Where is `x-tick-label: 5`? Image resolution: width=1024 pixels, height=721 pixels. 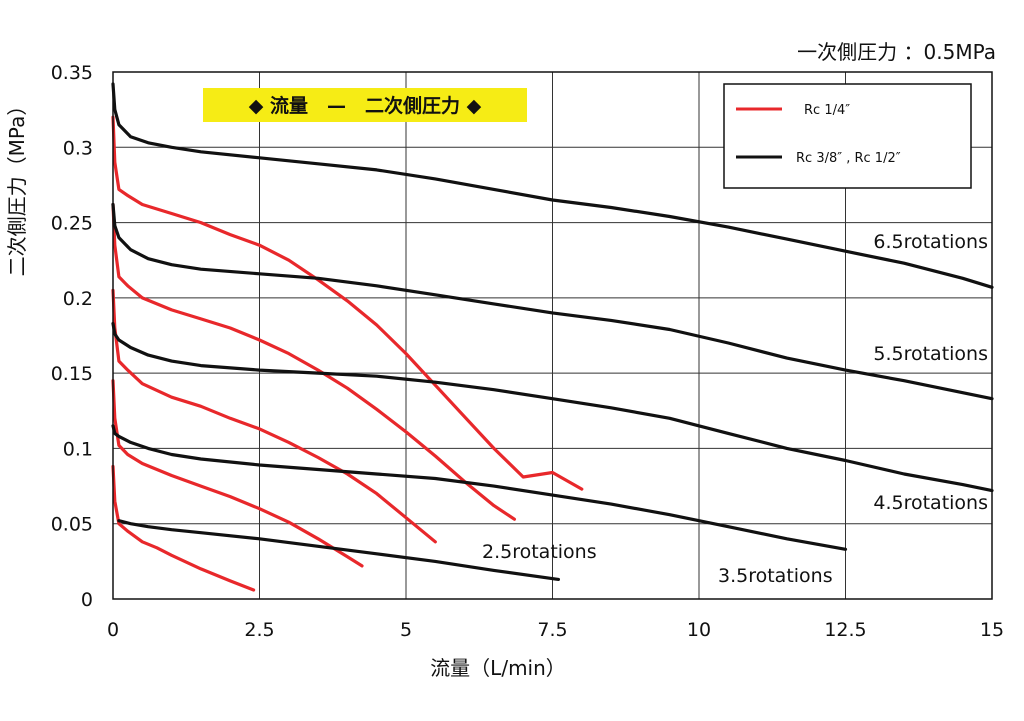
x-tick-label: 5 is located at coordinates (406, 630).